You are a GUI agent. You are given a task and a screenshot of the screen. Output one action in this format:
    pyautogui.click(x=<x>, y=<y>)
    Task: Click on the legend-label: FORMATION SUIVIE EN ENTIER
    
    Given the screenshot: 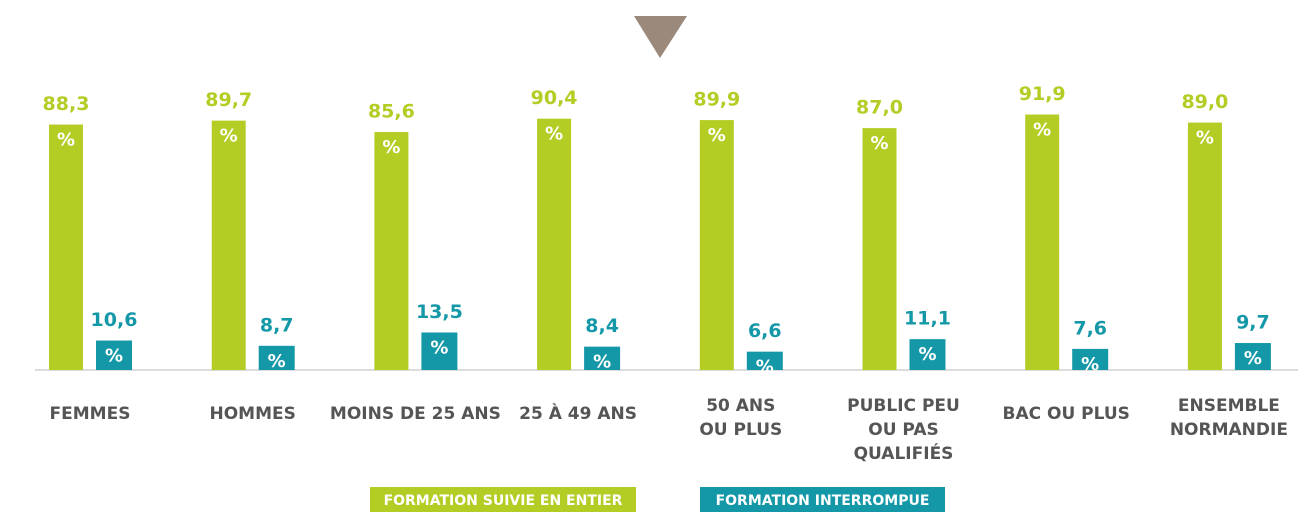 What is the action you would take?
    pyautogui.click(x=503, y=501)
    